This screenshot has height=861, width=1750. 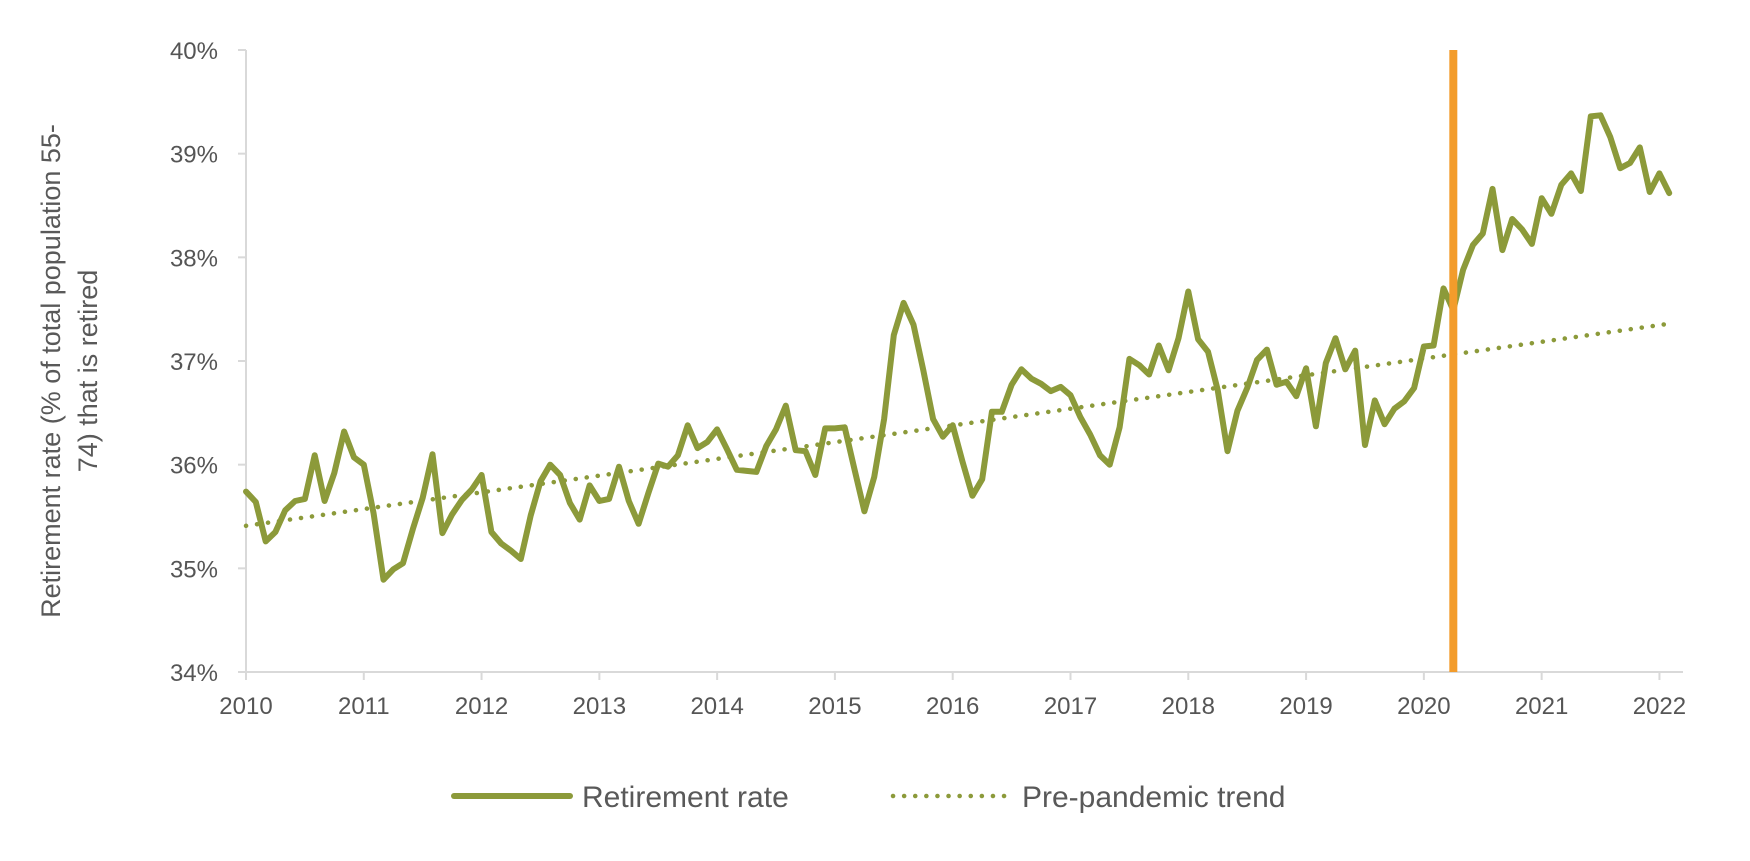 I want to click on y-tick-label: 38%, so click(x=194, y=258).